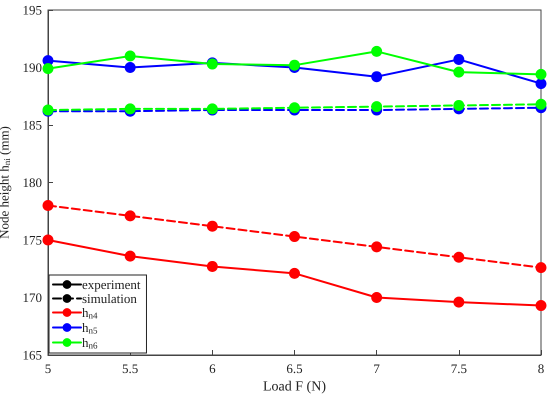  I want to click on x-tick-label: 6.5, so click(294, 368).